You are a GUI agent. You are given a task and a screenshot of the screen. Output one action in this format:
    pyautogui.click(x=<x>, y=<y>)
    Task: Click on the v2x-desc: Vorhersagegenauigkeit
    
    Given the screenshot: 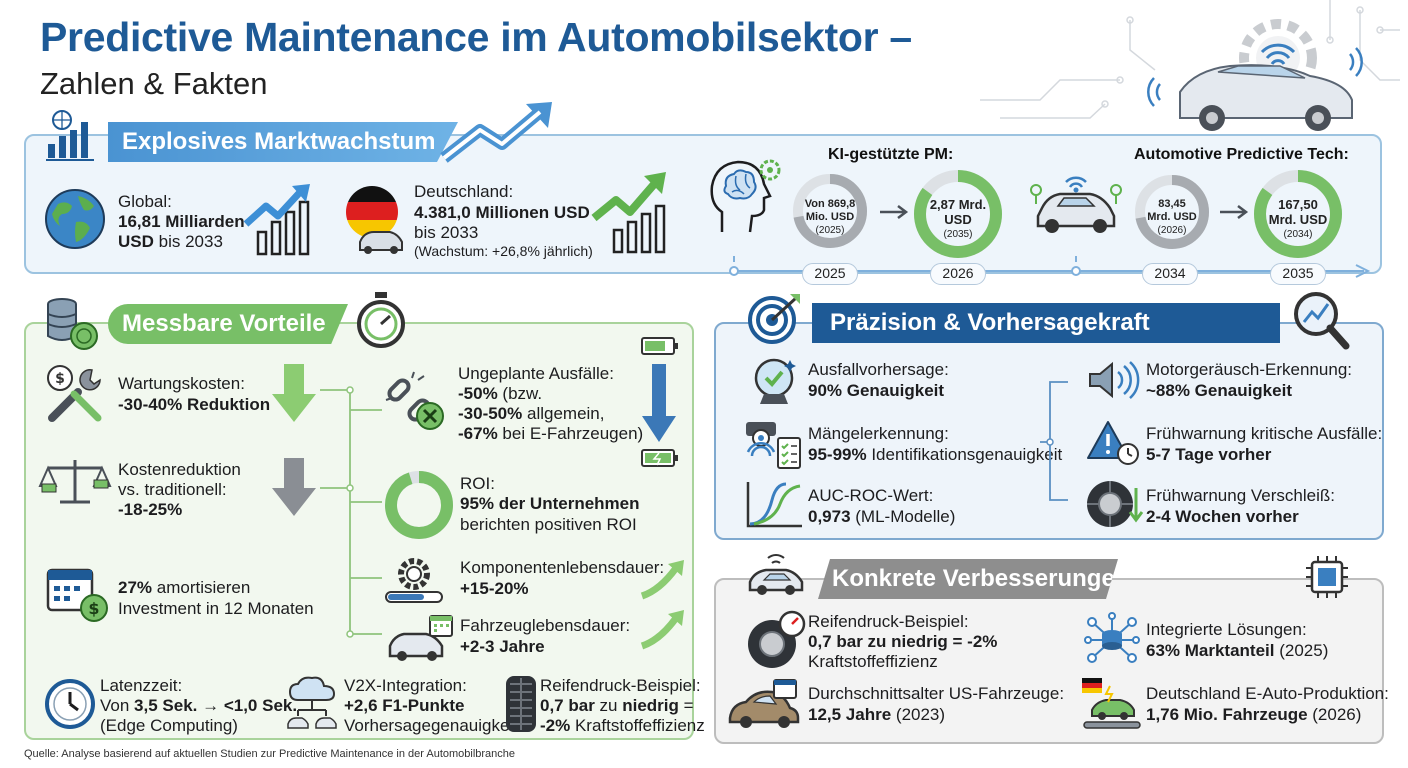 What is the action you would take?
    pyautogui.click(x=431, y=725)
    